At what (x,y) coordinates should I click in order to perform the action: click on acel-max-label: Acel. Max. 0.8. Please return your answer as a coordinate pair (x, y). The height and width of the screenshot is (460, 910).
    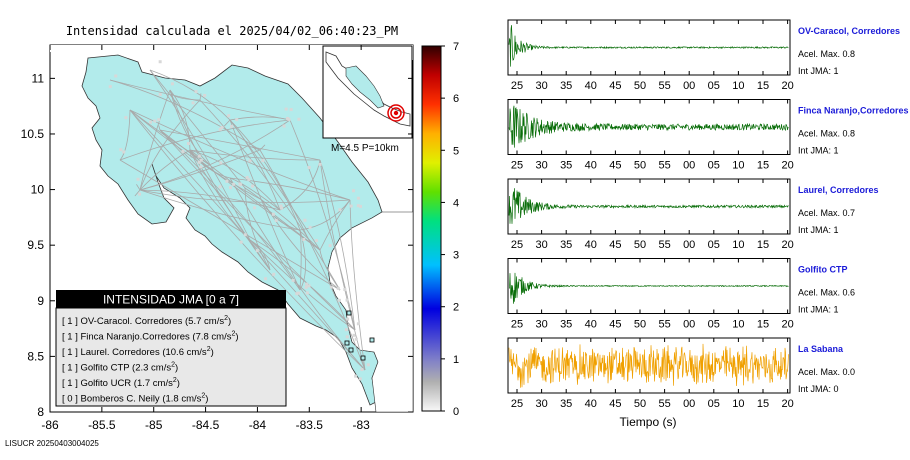
    Looking at the image, I should click on (826, 134).